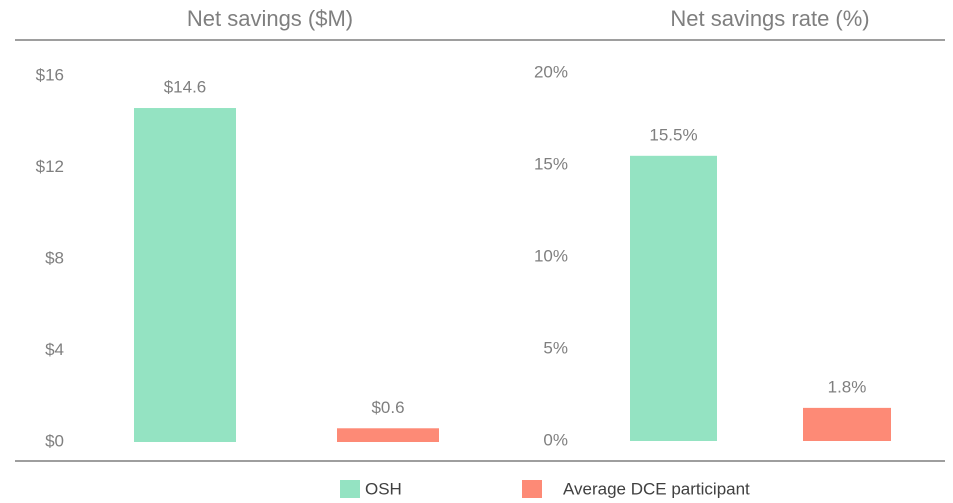 This screenshot has width=953, height=503. What do you see at coordinates (54, 257) in the screenshot?
I see `y-tick-label: $8` at bounding box center [54, 257].